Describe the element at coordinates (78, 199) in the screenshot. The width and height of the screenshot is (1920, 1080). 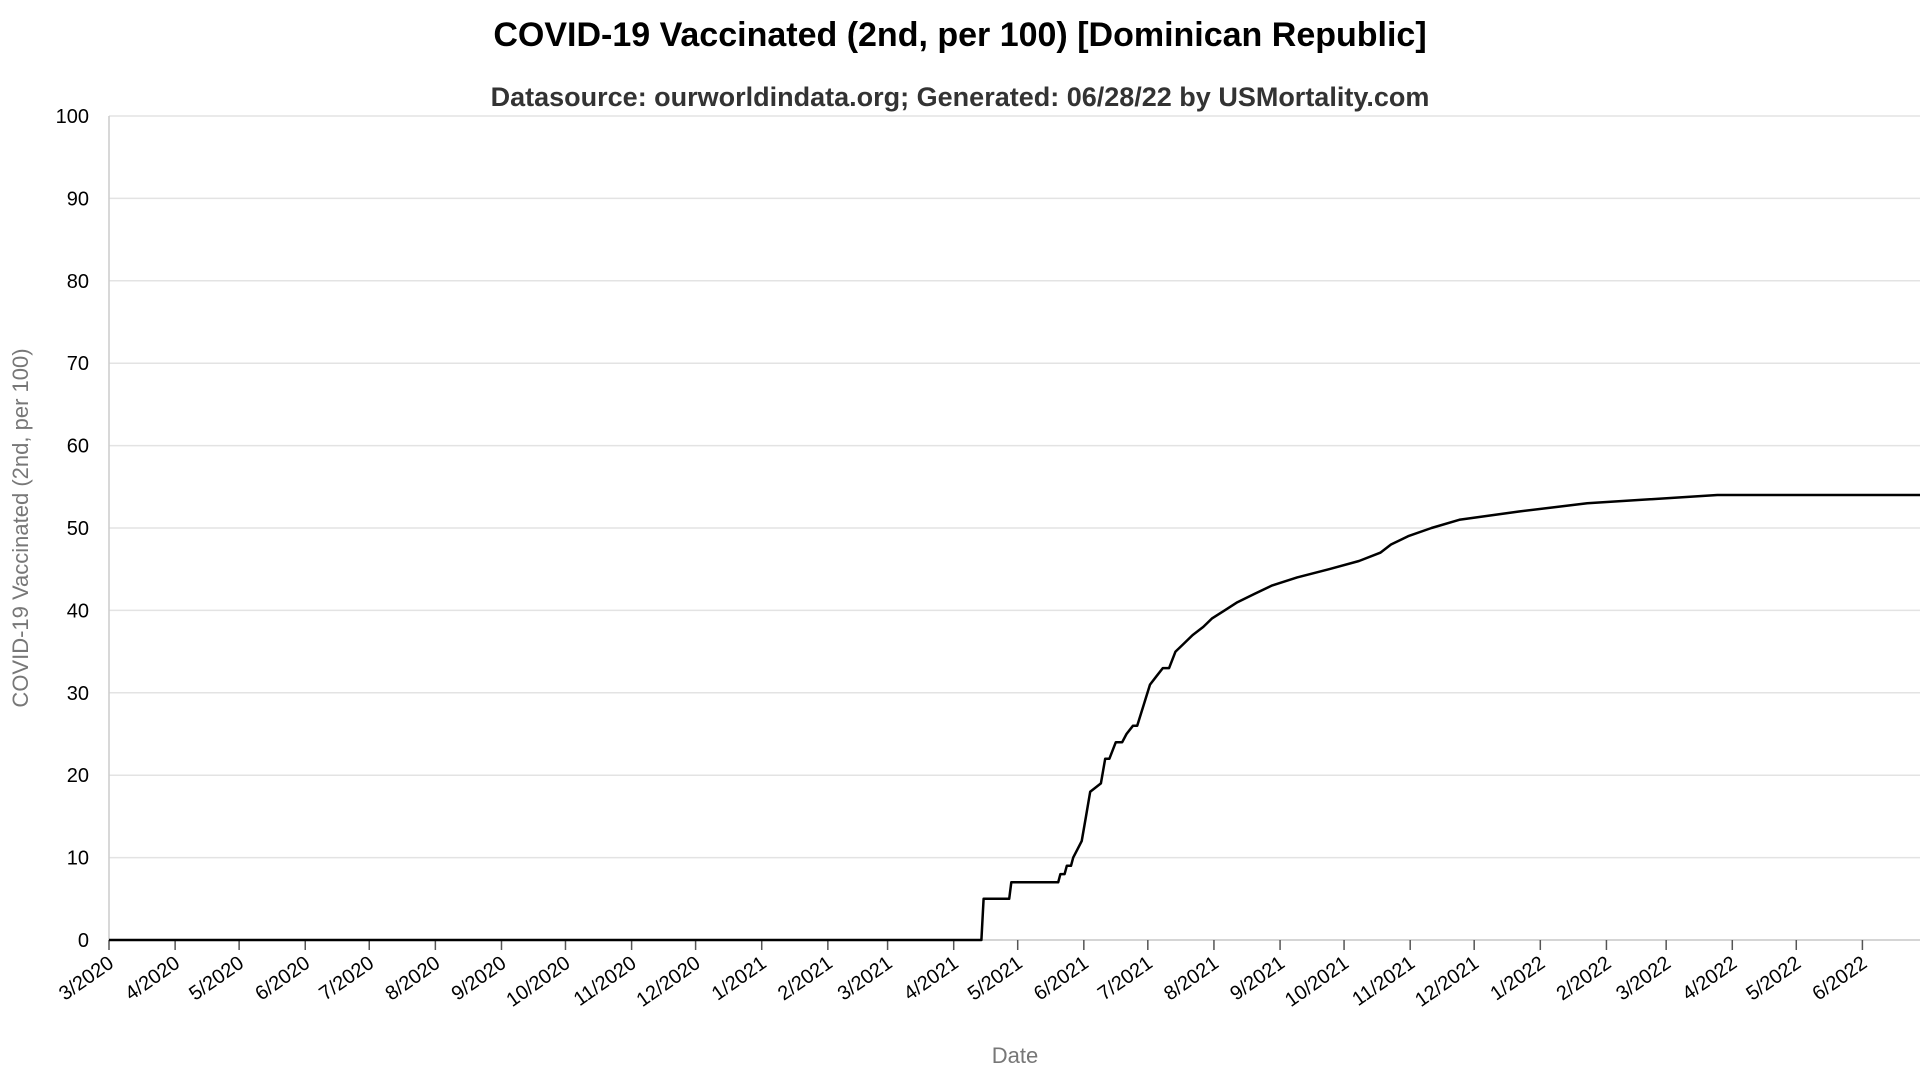
I see `y-tick-label: 90` at that location.